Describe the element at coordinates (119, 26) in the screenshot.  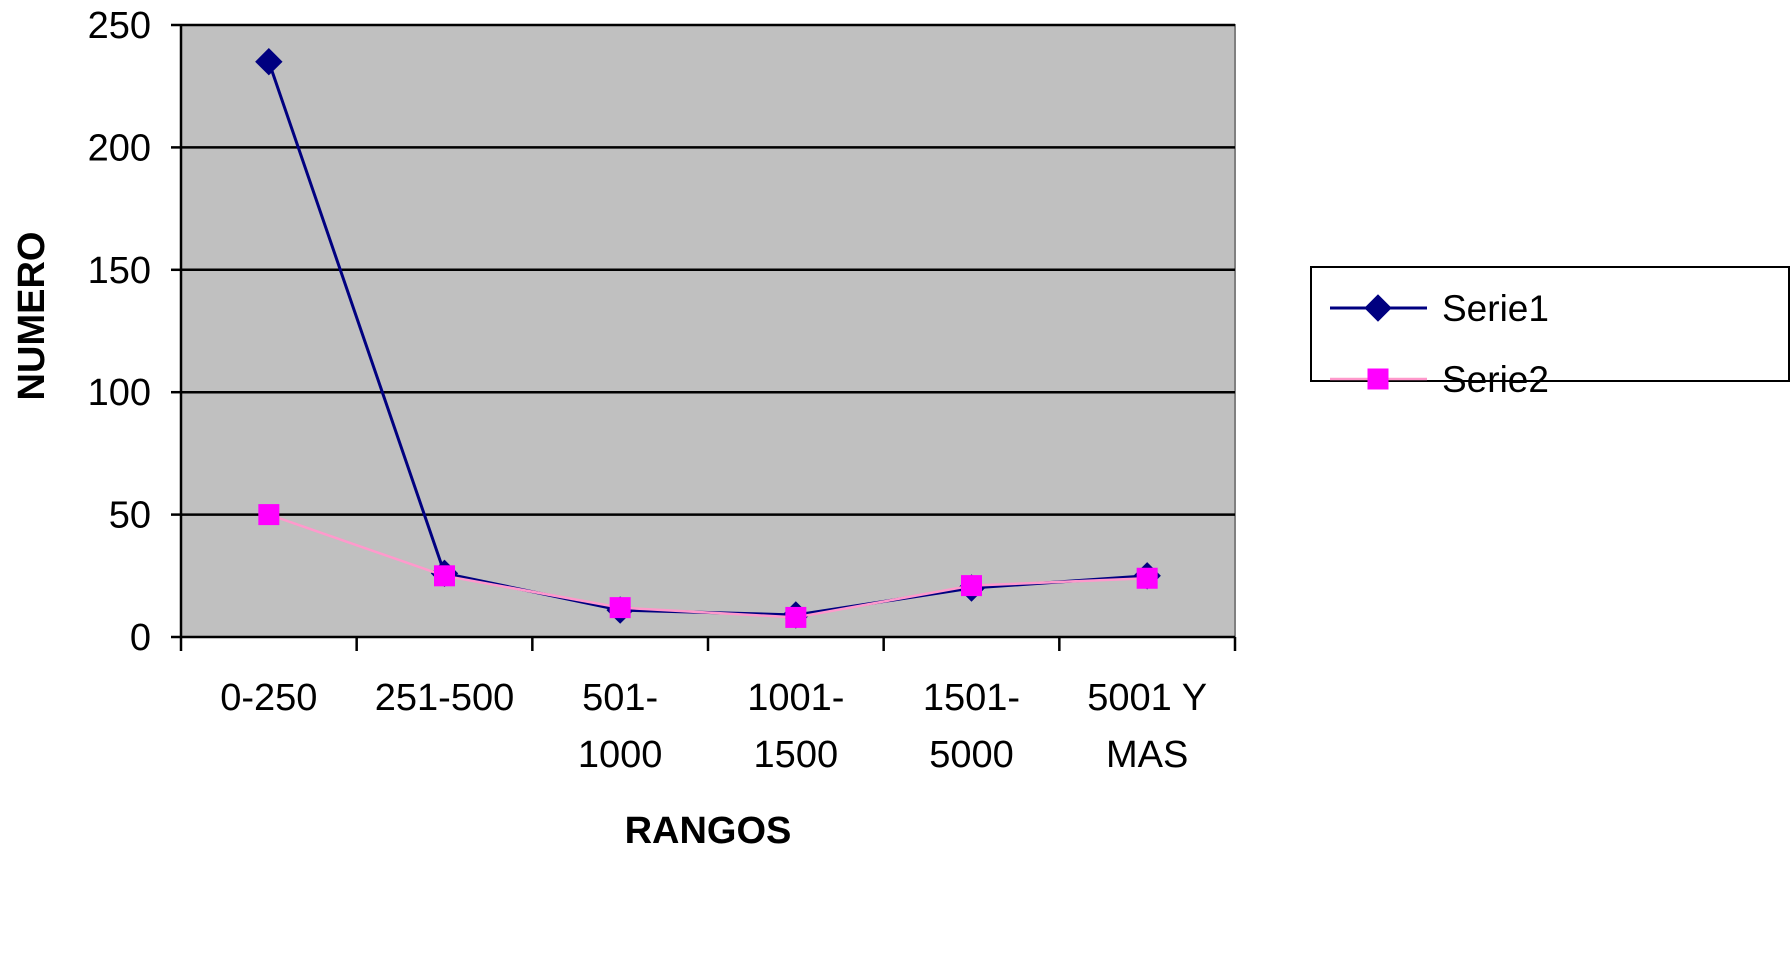
I see `y-tick-label: 250` at that location.